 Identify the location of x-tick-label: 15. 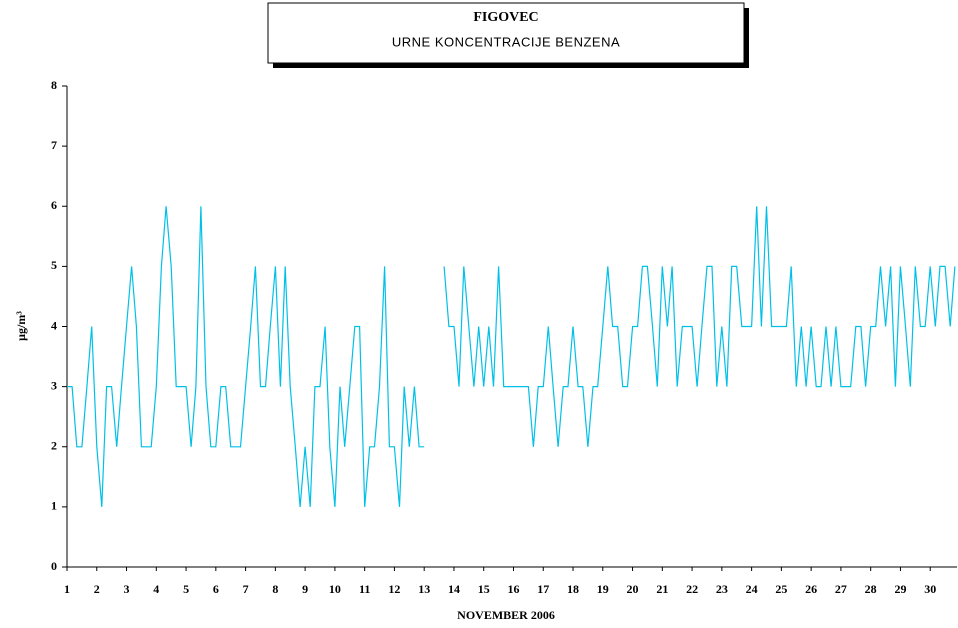
(484, 589).